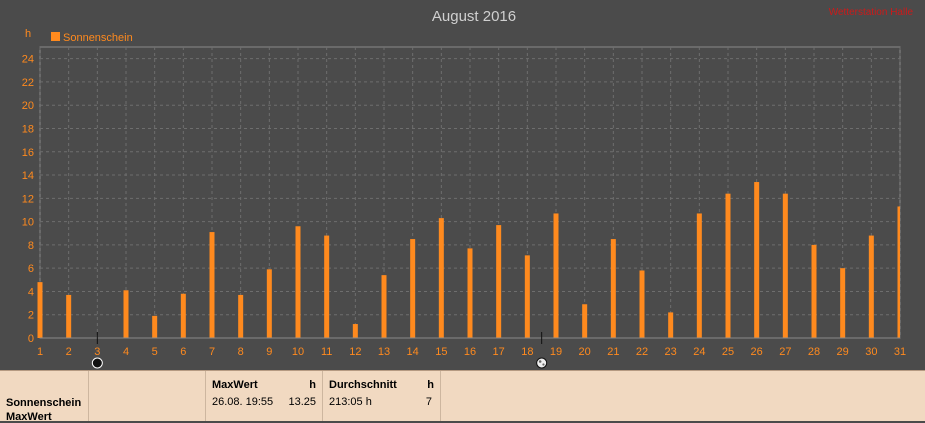 The width and height of the screenshot is (925, 423). Describe the element at coordinates (843, 352) in the screenshot. I see `x-tick-label: 29` at that location.